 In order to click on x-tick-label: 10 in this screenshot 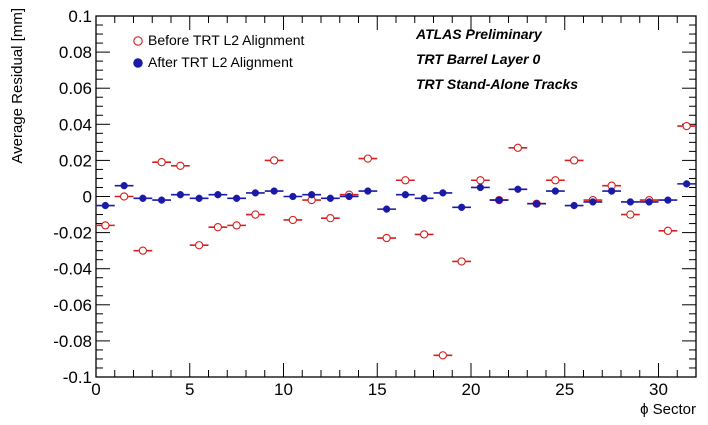, I will do `click(283, 389)`.